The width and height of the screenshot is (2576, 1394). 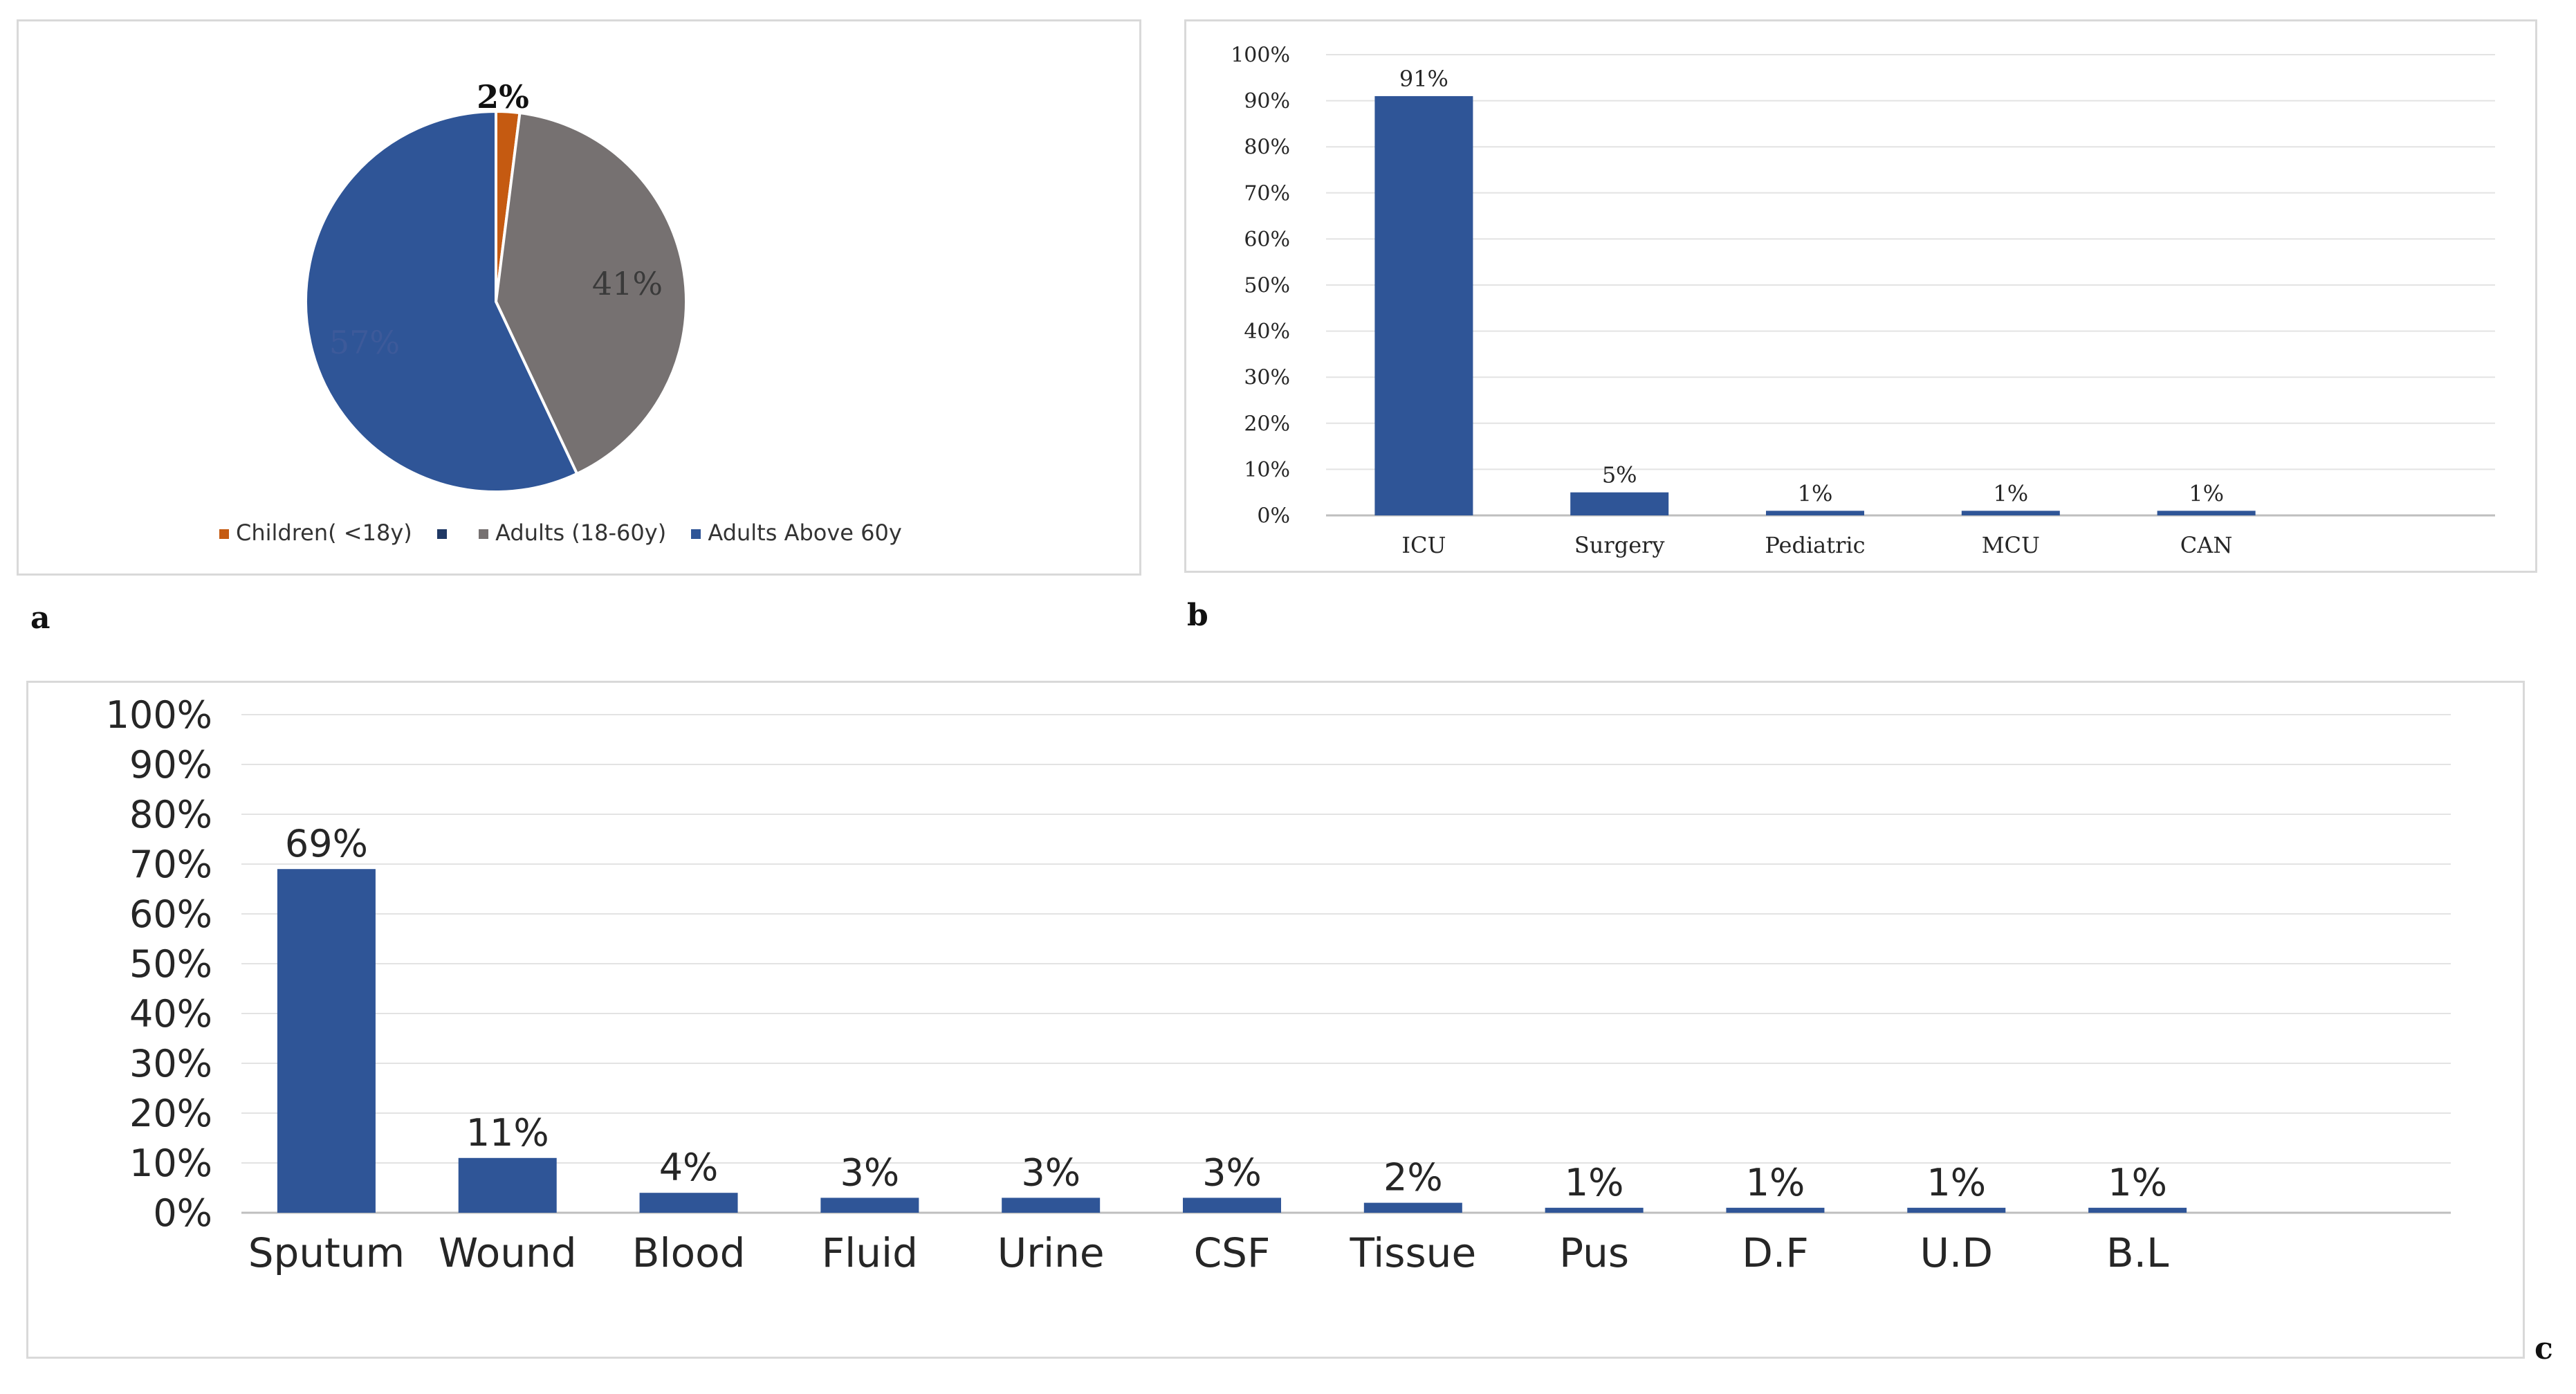 What do you see at coordinates (2543, 1348) in the screenshot?
I see `panel-letter-c: c` at bounding box center [2543, 1348].